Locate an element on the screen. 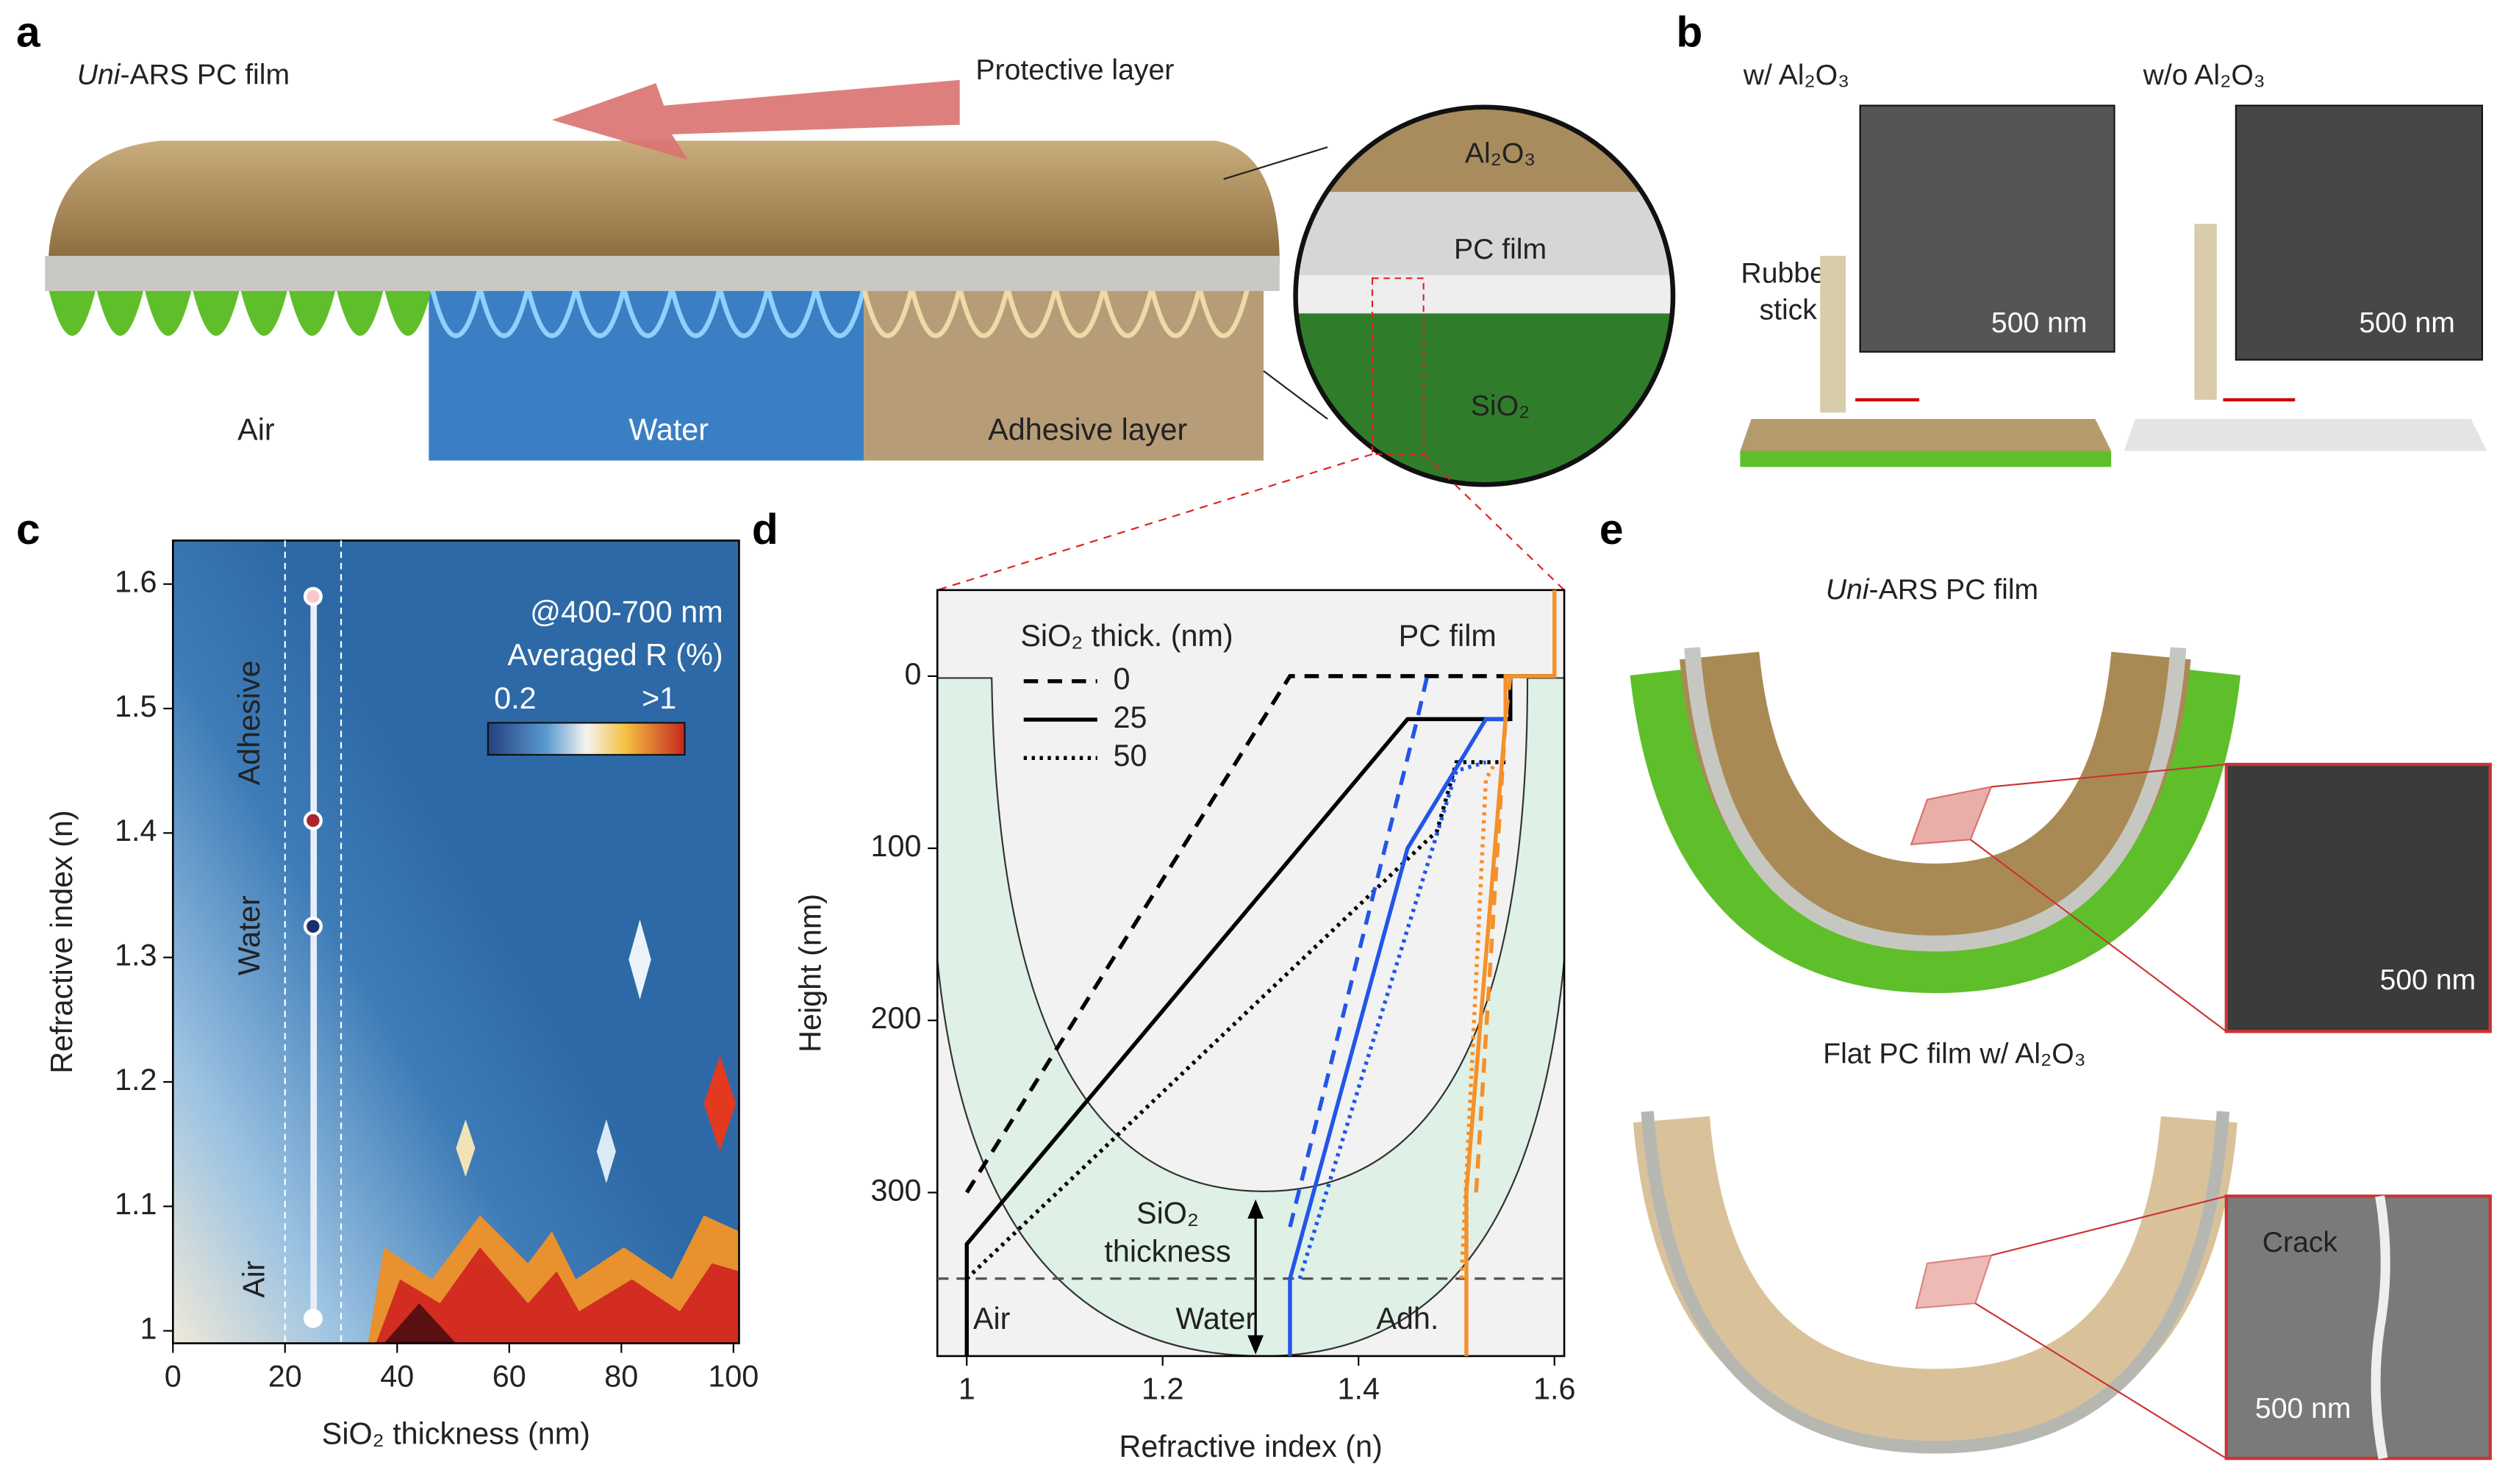 This screenshot has height=1484, width=2508. legend-title: SiO₂ thick. (nm) is located at coordinates (1126, 636).